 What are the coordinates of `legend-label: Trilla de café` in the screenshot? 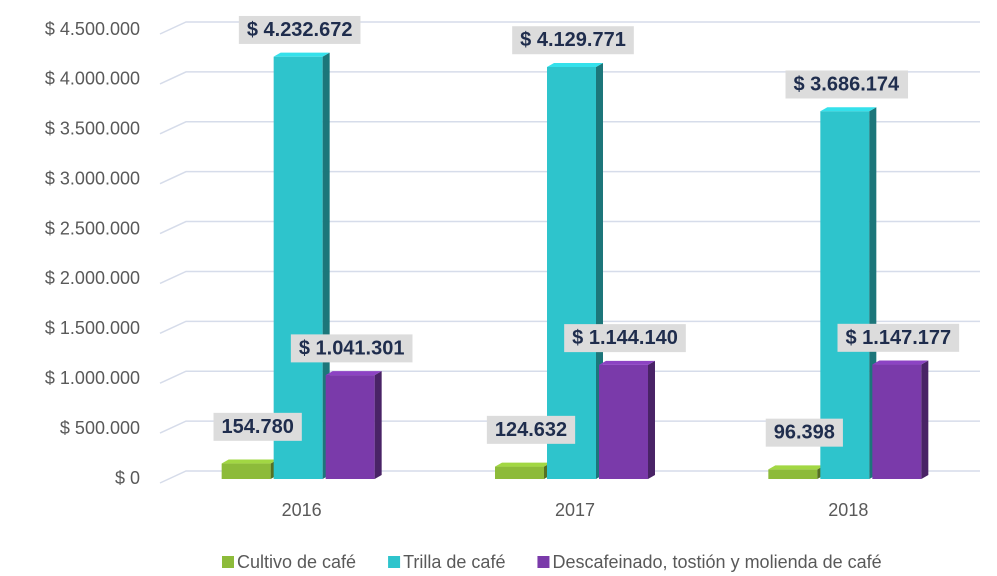 It's located at (454, 562).